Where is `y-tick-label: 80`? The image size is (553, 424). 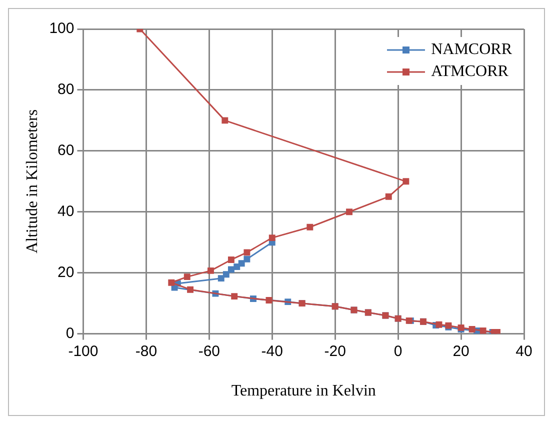
y-tick-label: 80 is located at coordinates (66, 89).